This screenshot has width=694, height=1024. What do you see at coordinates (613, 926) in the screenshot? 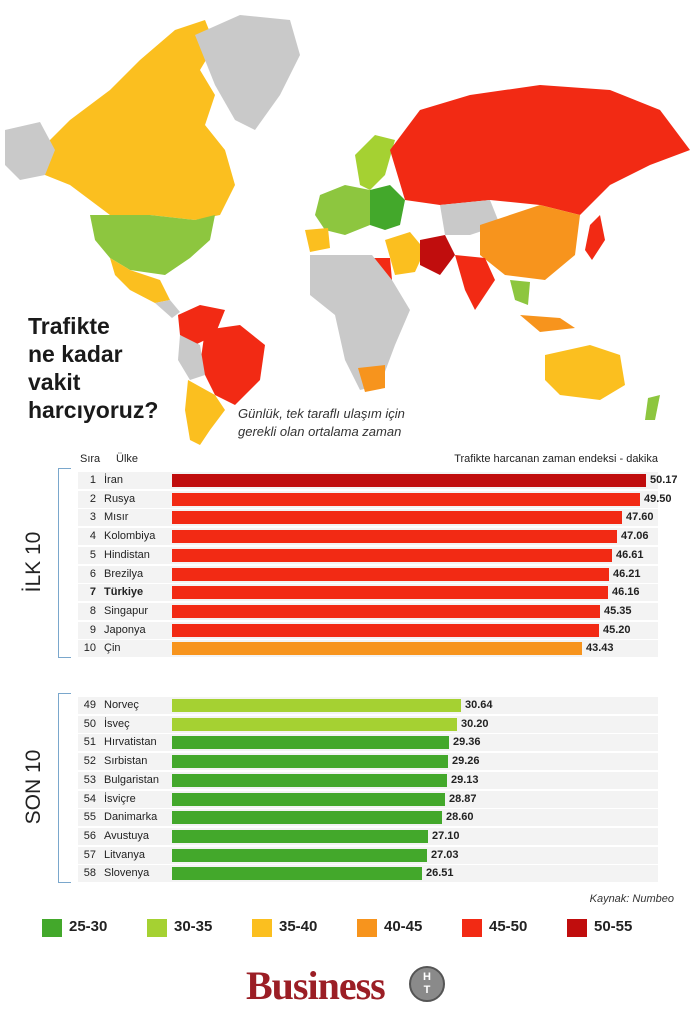
I see `legend-label: 50-55` at bounding box center [613, 926].